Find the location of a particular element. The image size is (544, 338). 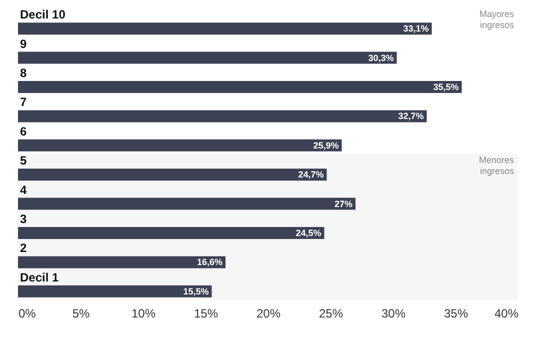

data-label: 15,5% is located at coordinates (196, 291).